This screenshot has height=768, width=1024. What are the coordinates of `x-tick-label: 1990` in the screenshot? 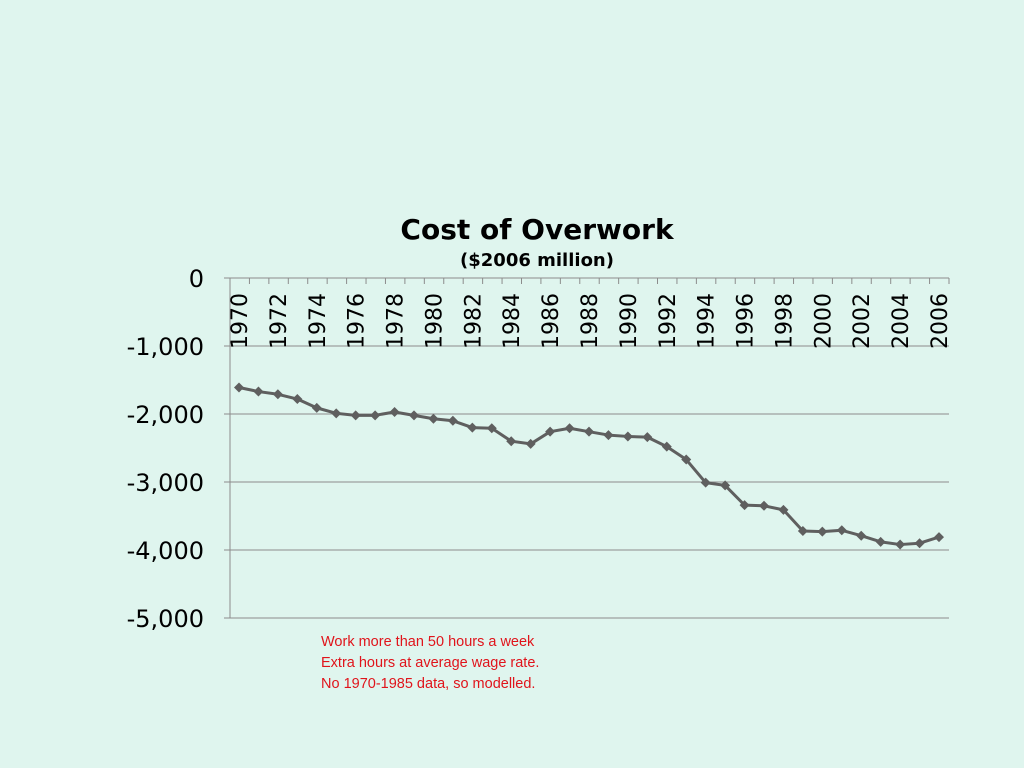 It's located at (629, 321).